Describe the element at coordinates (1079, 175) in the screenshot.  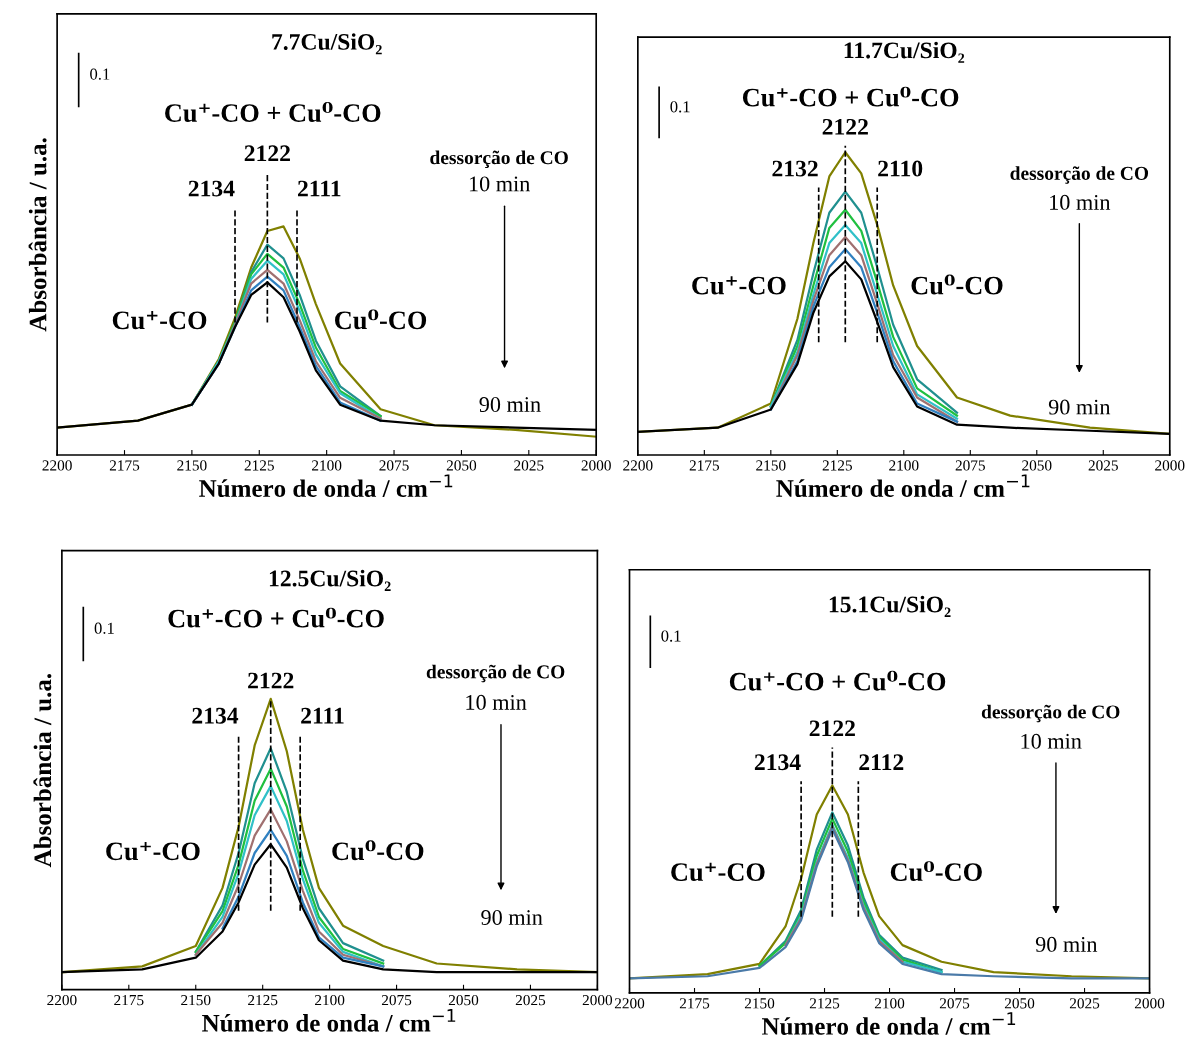
I see `annotation: dessorção de CO` at that location.